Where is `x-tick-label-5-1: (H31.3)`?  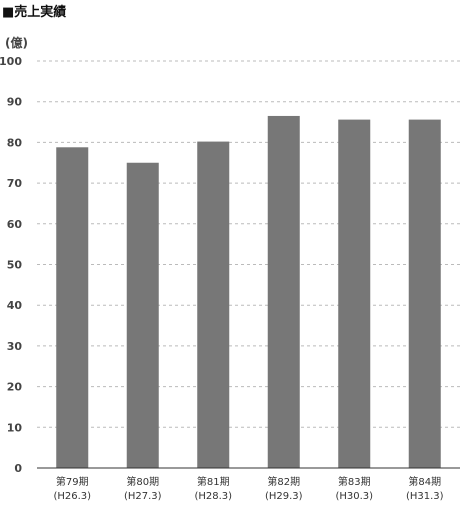
x-tick-label-5-1: (H31.3) is located at coordinates (425, 496).